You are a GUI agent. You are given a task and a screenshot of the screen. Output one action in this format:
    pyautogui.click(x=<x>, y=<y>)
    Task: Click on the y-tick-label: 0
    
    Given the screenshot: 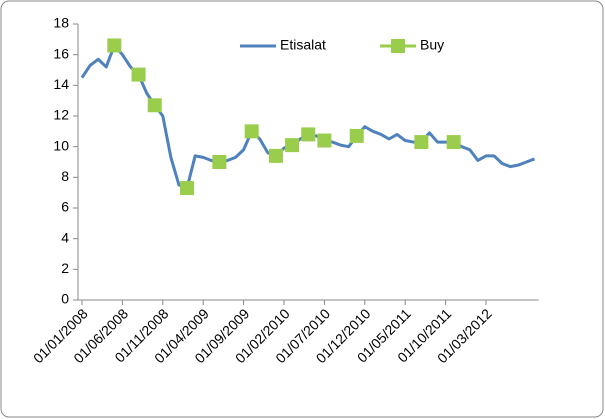 What is the action you would take?
    pyautogui.click(x=65, y=299)
    